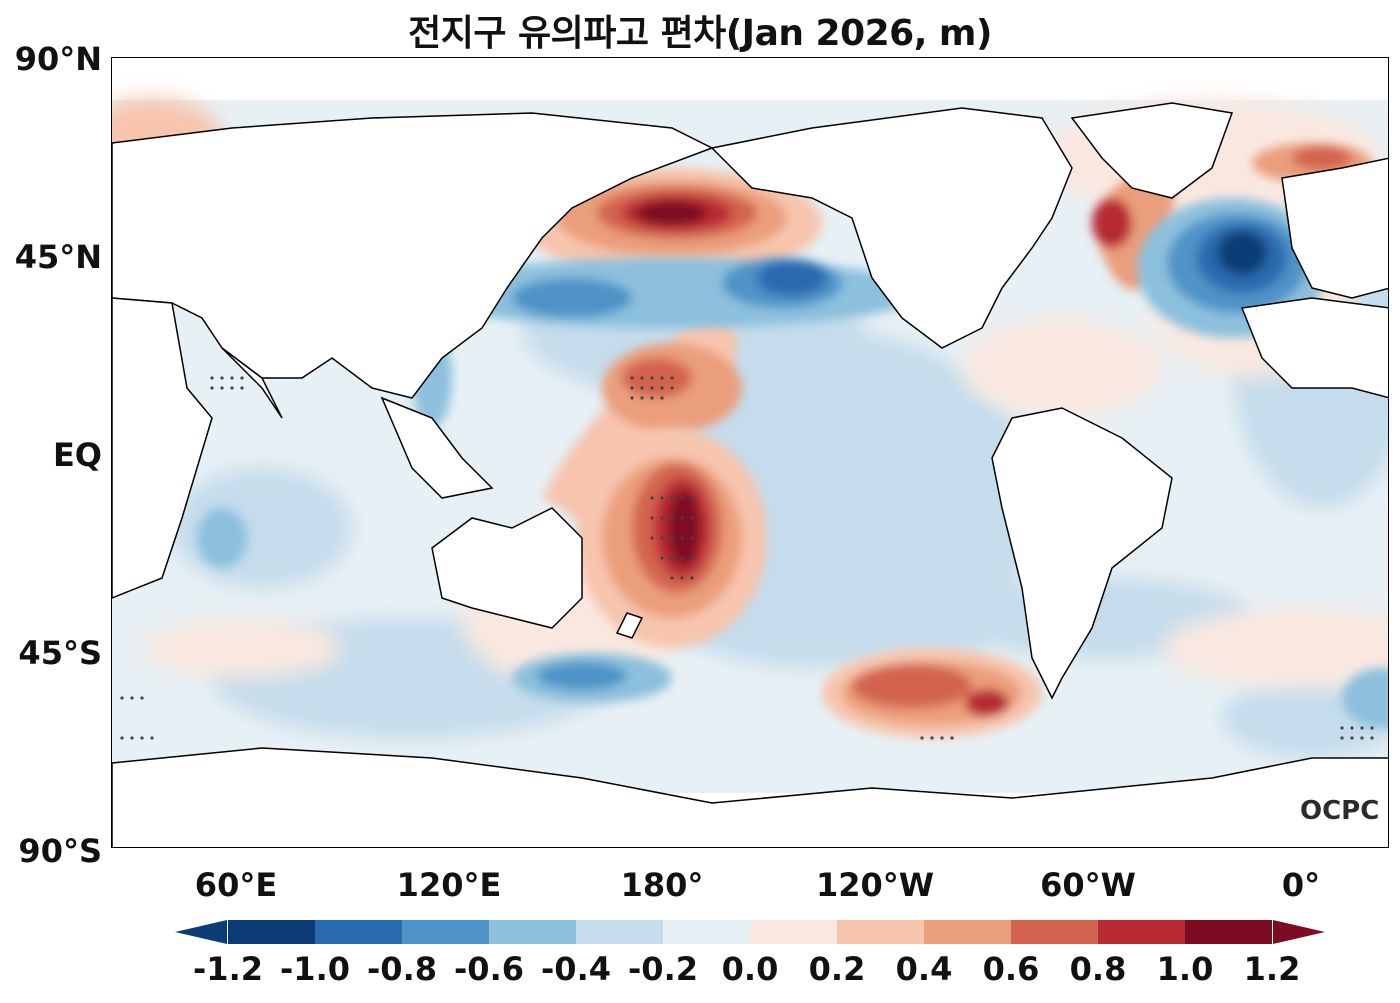 Image resolution: width=1400 pixels, height=1003 pixels. Describe the element at coordinates (413, 255) in the screenshot. I see `eurasia-land` at that location.